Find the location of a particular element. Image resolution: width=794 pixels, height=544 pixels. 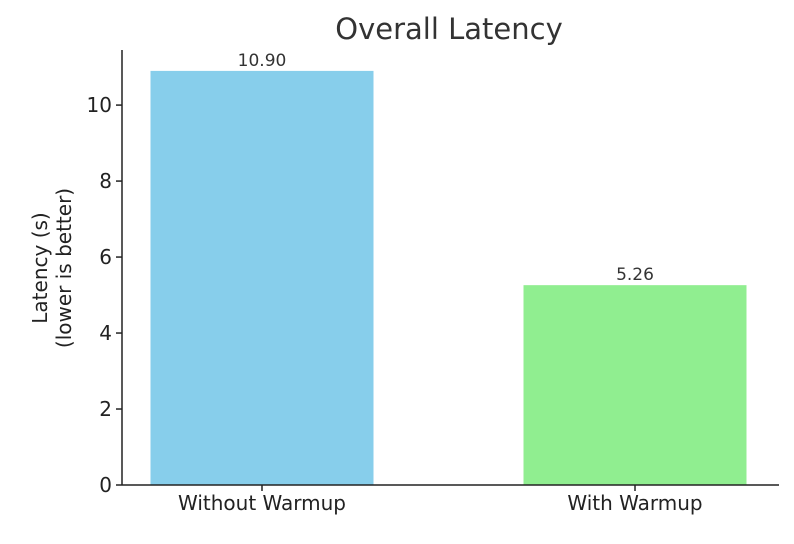

value-label-1: 5.26 is located at coordinates (635, 275).